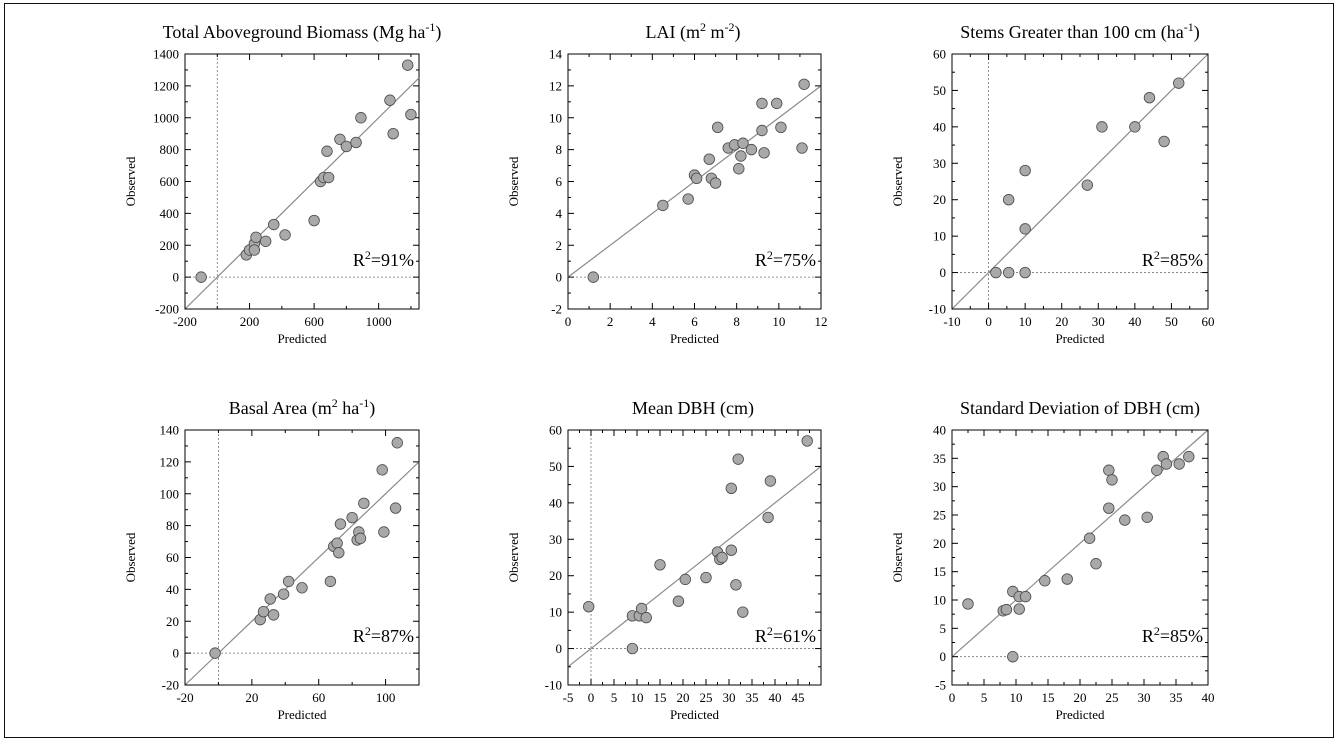  I want to click on y-tick-label: 1200, so click(166, 85).